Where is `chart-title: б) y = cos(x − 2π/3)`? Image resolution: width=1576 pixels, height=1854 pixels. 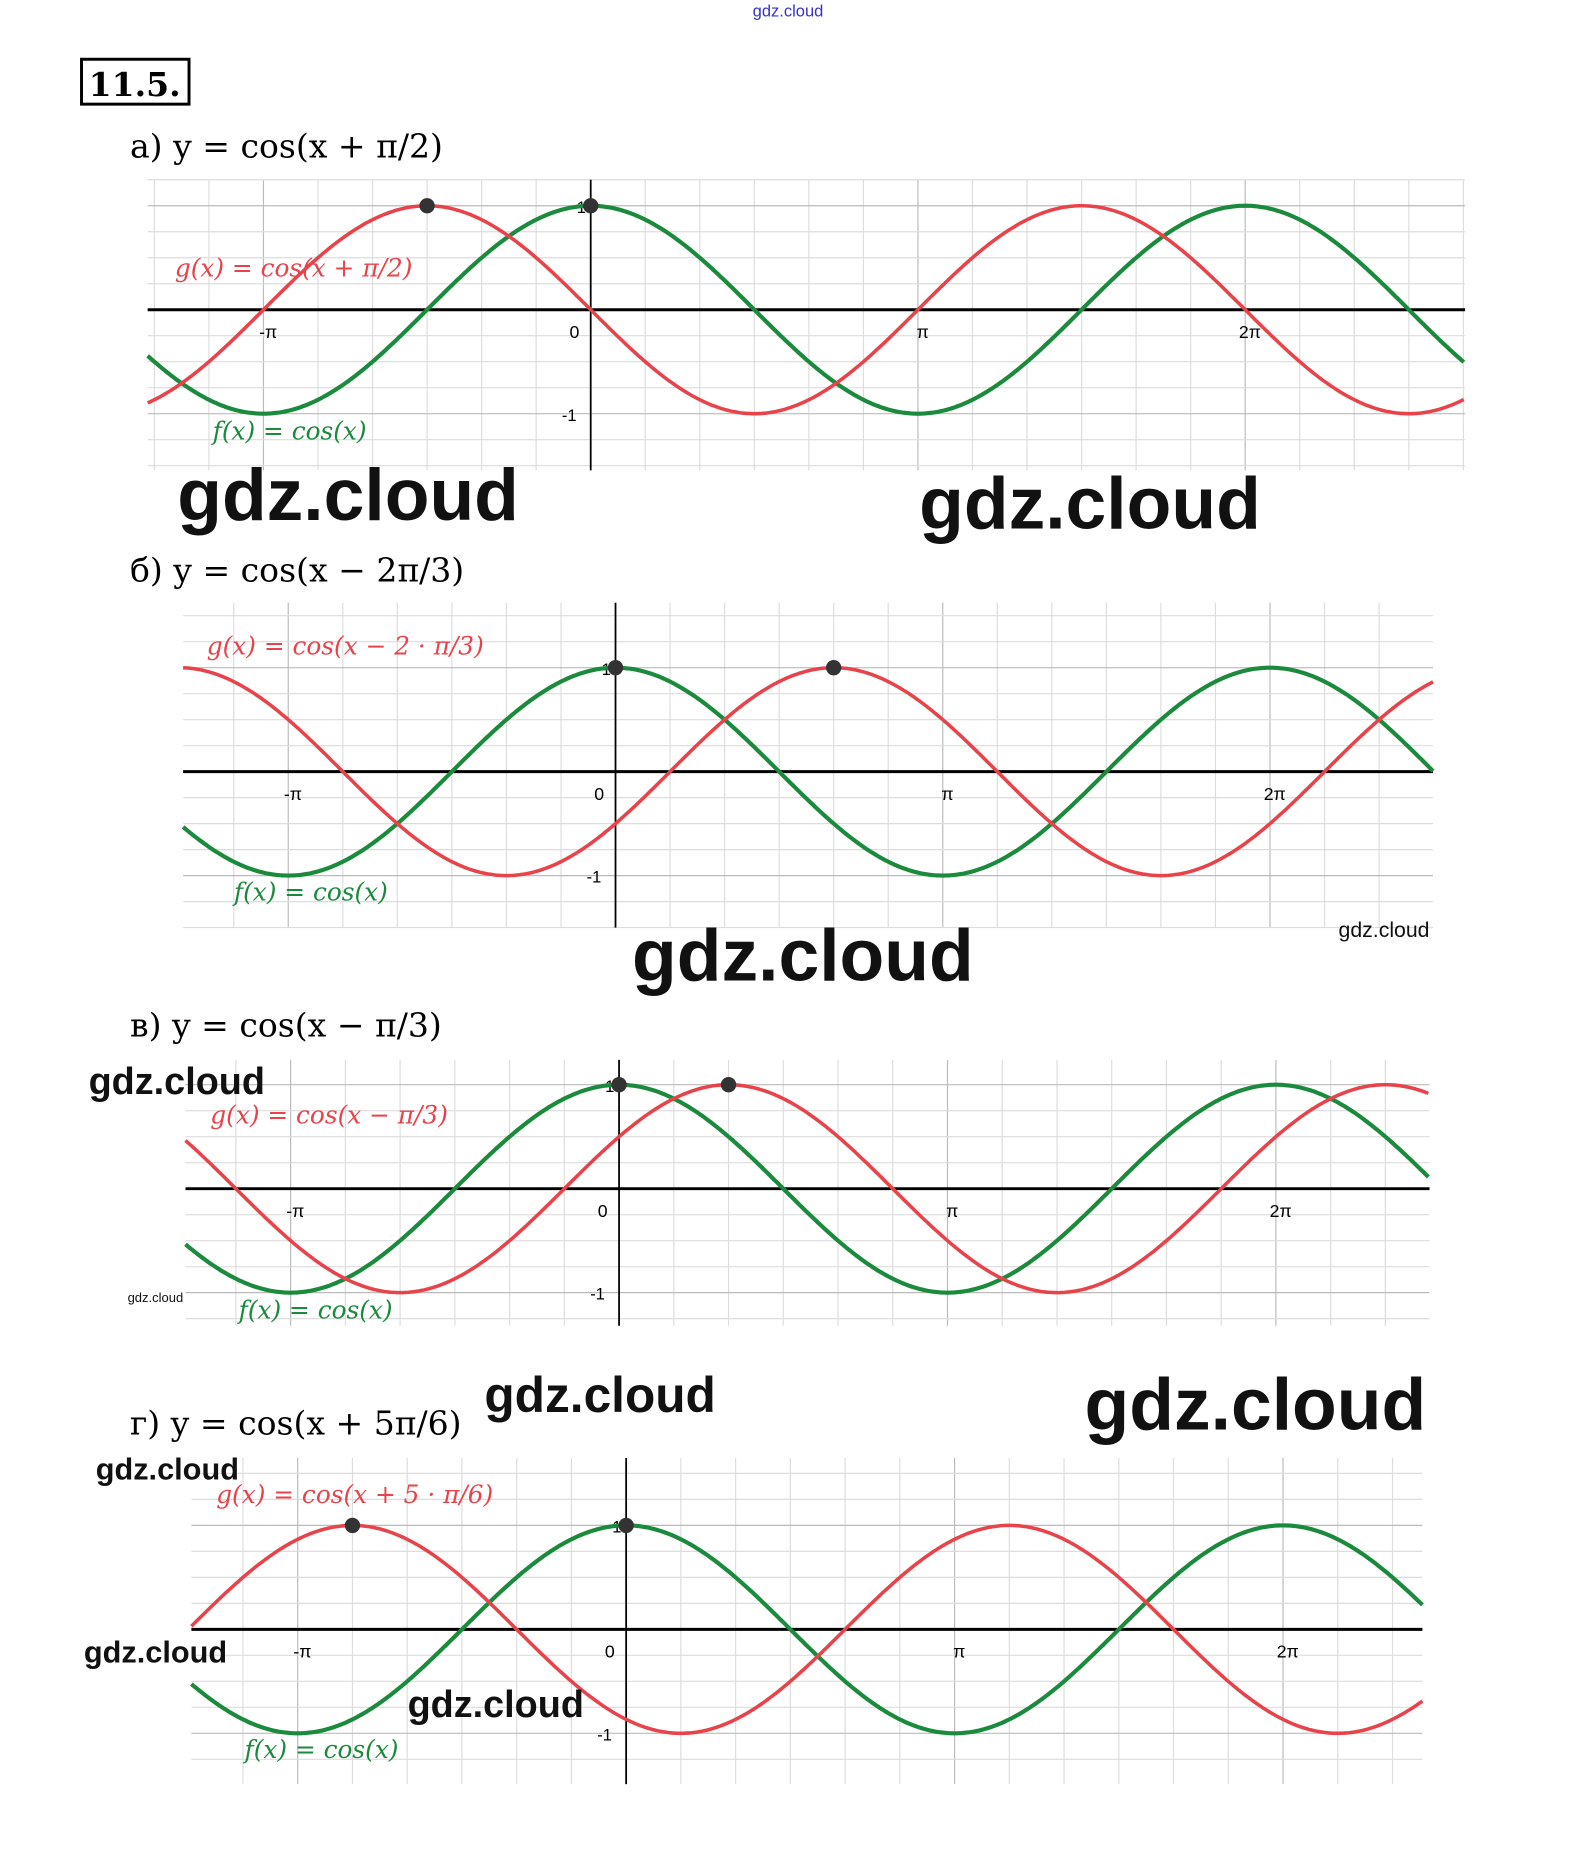 chart-title: б) y = cos(x − 2π/3) is located at coordinates (297, 569).